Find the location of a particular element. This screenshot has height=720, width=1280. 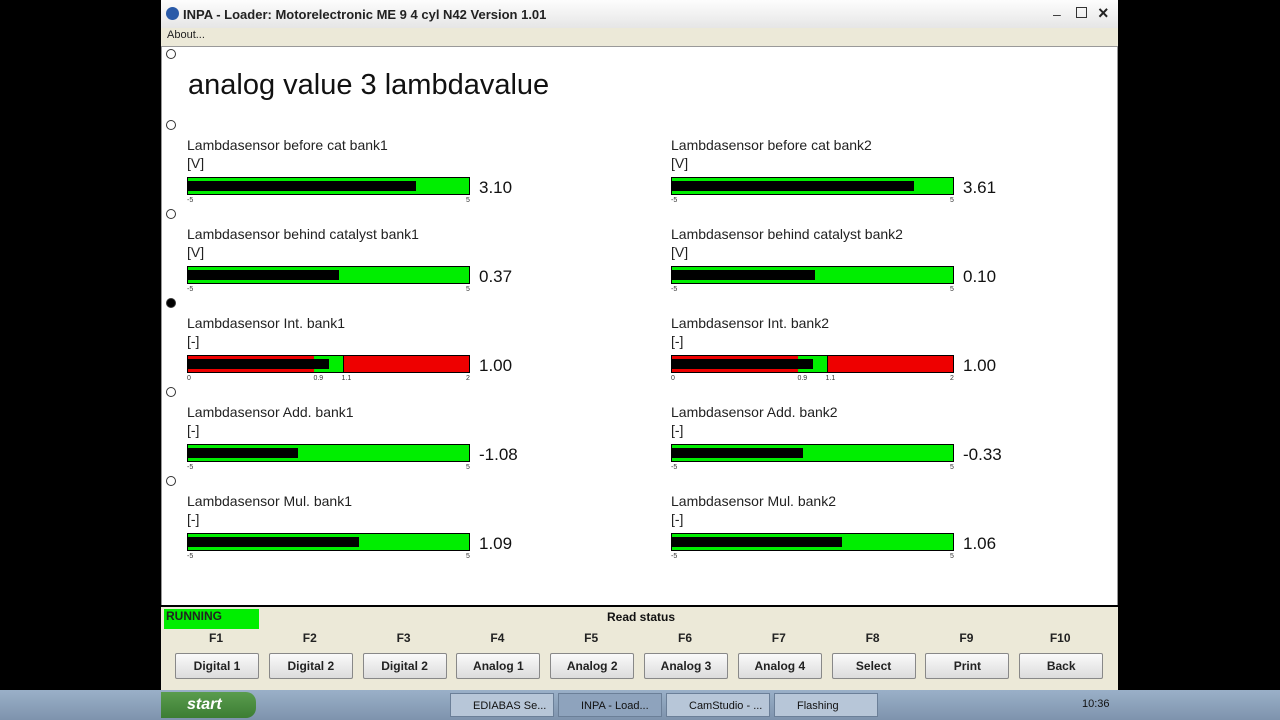

function-button: Print is located at coordinates (967, 666).